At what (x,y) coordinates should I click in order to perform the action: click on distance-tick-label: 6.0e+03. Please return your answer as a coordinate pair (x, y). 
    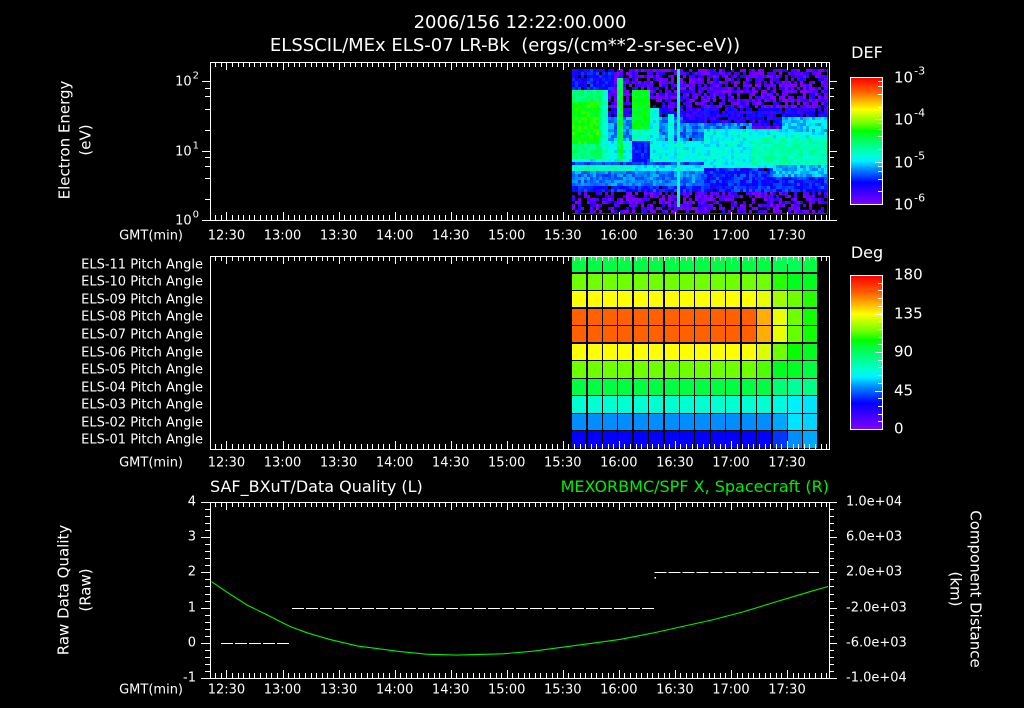
    Looking at the image, I should click on (874, 537).